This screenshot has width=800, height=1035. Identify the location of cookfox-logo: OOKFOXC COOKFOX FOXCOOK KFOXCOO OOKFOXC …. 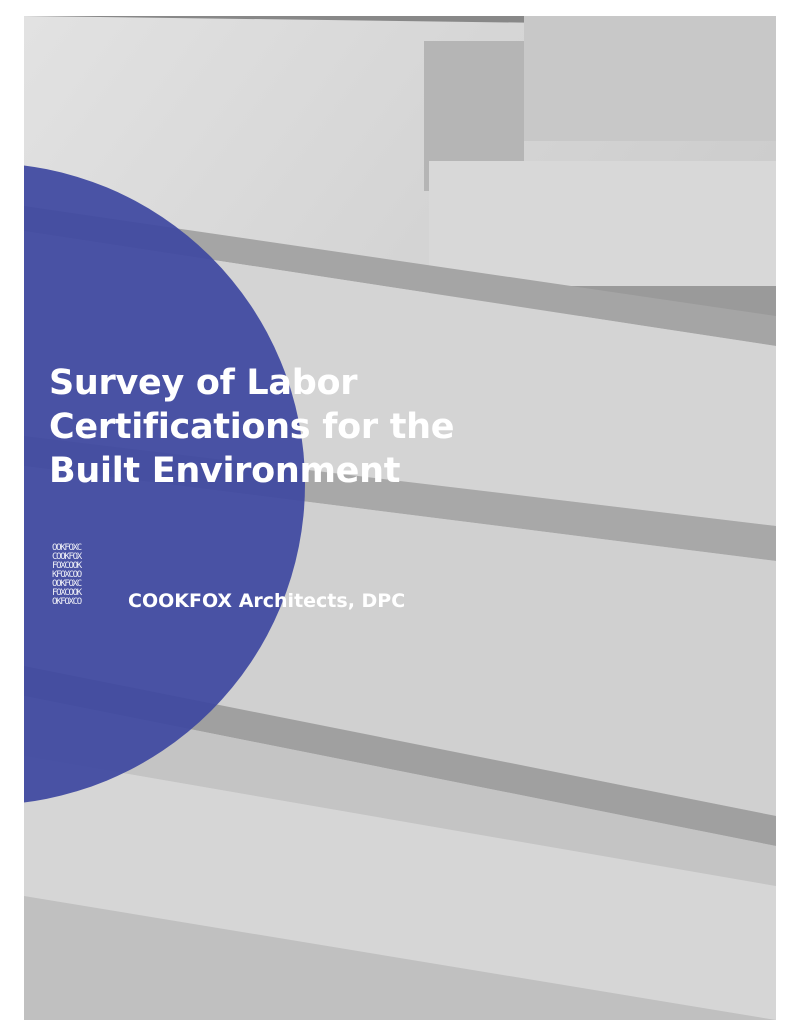
(84, 575).